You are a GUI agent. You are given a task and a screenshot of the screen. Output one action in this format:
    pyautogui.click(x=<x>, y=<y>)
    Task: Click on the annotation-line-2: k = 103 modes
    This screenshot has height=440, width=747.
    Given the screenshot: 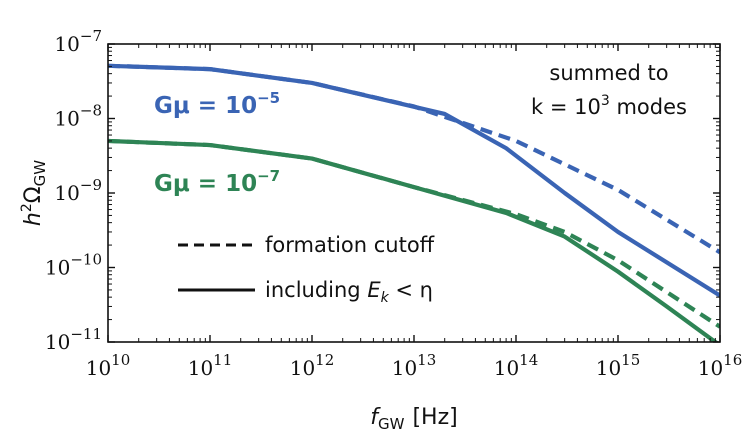 What is the action you would take?
    pyautogui.click(x=609, y=106)
    